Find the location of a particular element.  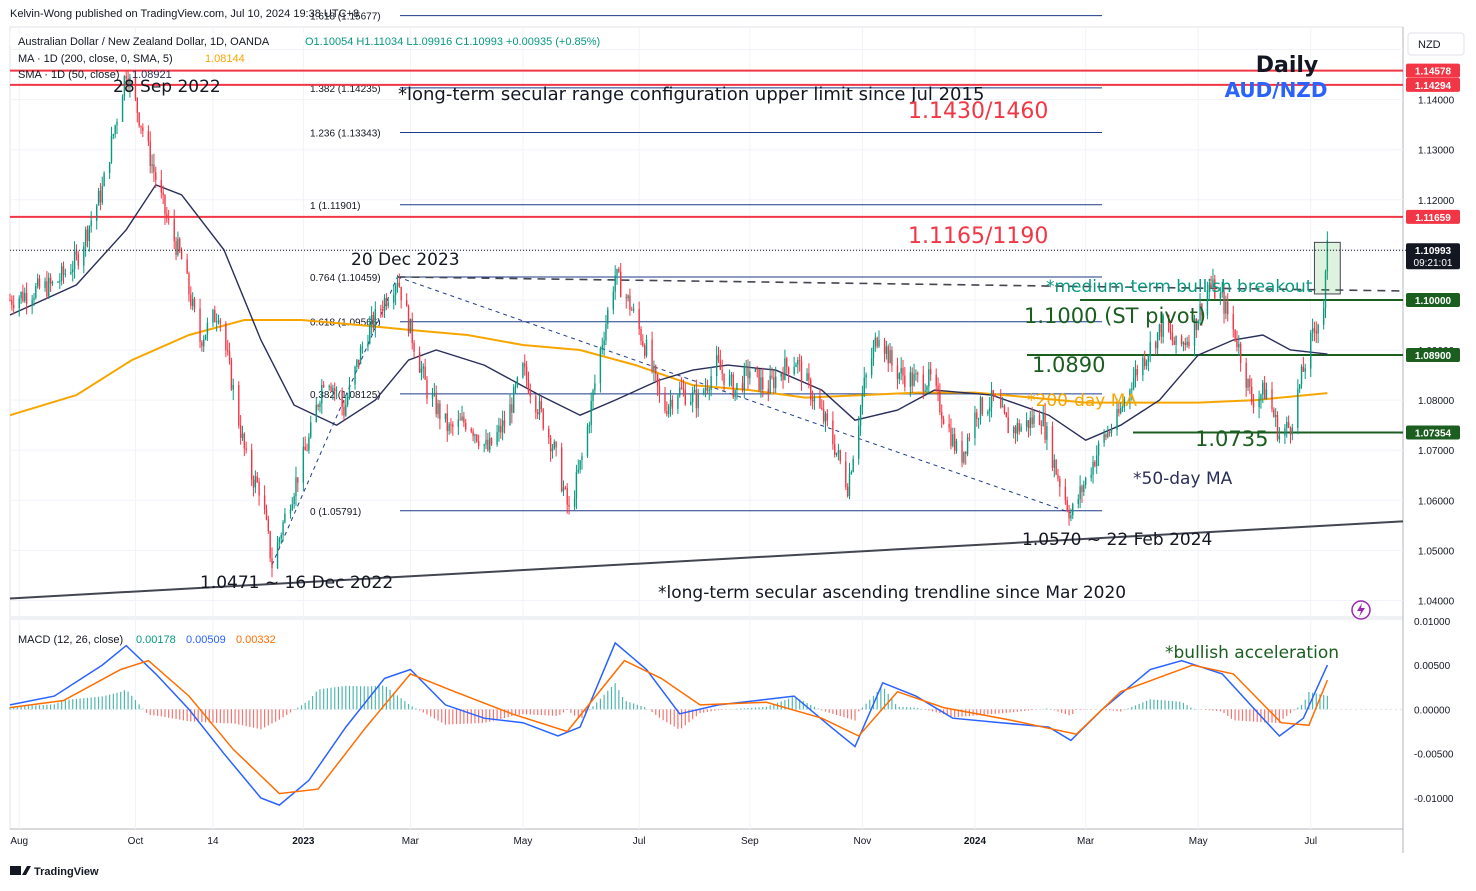

currency-box is located at coordinates (1436, 44).